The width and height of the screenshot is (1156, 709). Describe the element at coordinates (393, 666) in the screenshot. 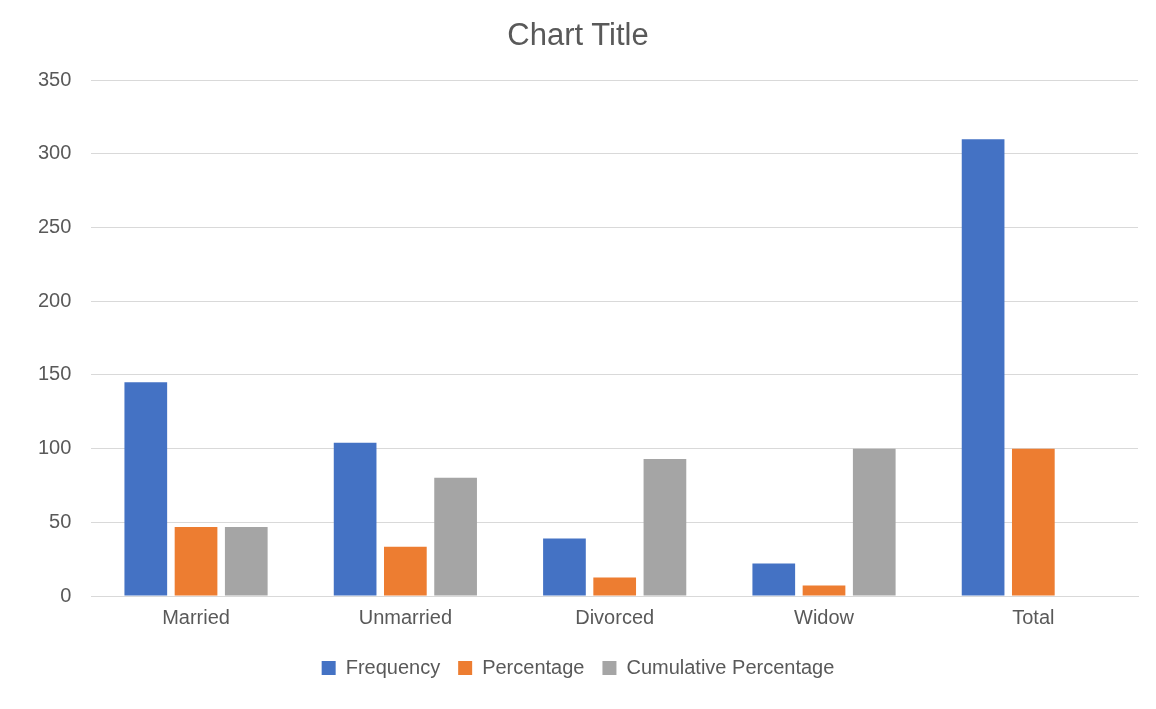

I see `legend-label: Frequency` at that location.